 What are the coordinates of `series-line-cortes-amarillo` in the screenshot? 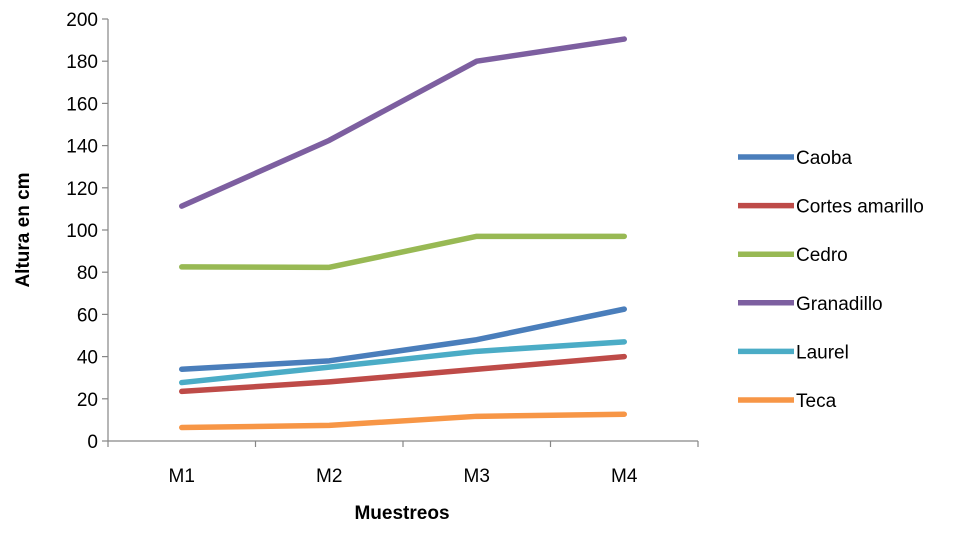 It's located at (403, 374).